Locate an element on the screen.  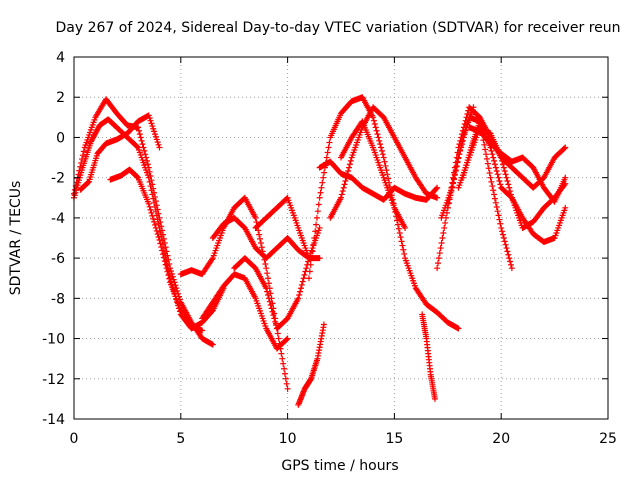
y-tick-label: -10 is located at coordinates (53, 340).